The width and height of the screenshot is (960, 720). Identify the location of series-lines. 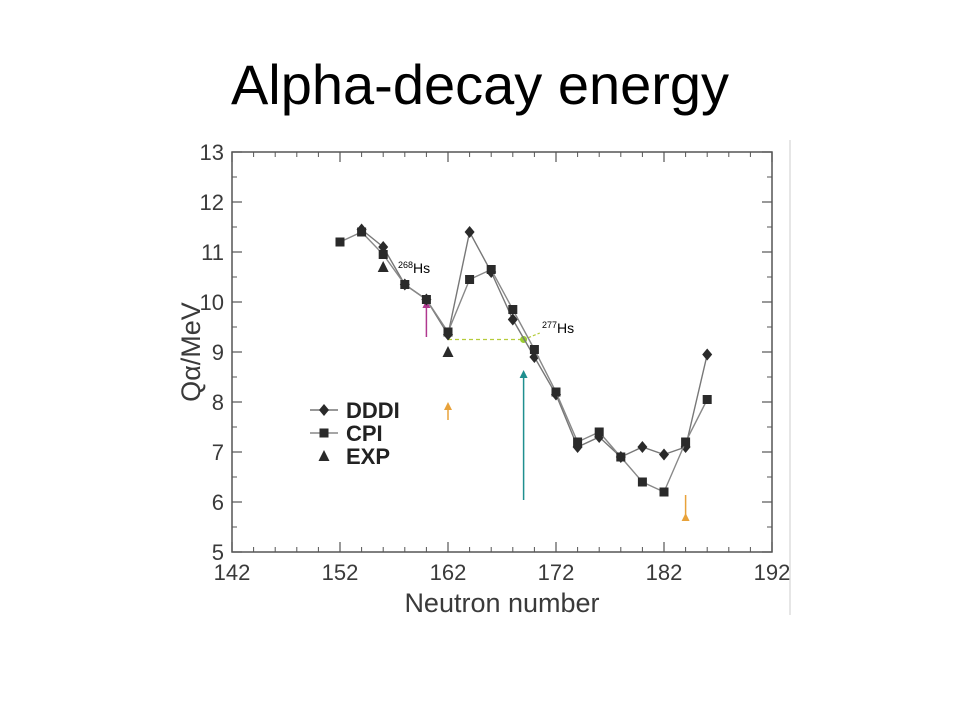
(524, 360).